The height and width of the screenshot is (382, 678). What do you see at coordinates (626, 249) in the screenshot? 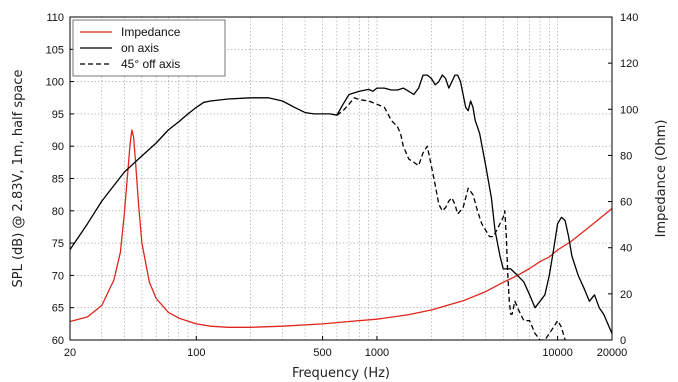
I see `right-tick-label: 40` at bounding box center [626, 249].